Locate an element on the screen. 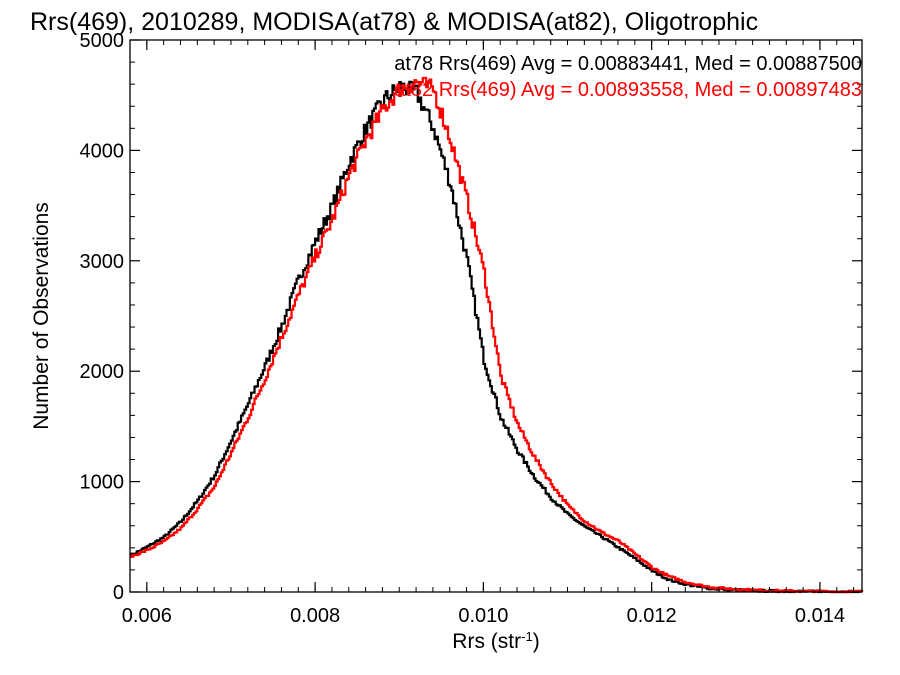 This screenshot has width=900, height=675. x-tick-label: 0.014 is located at coordinates (820, 616).